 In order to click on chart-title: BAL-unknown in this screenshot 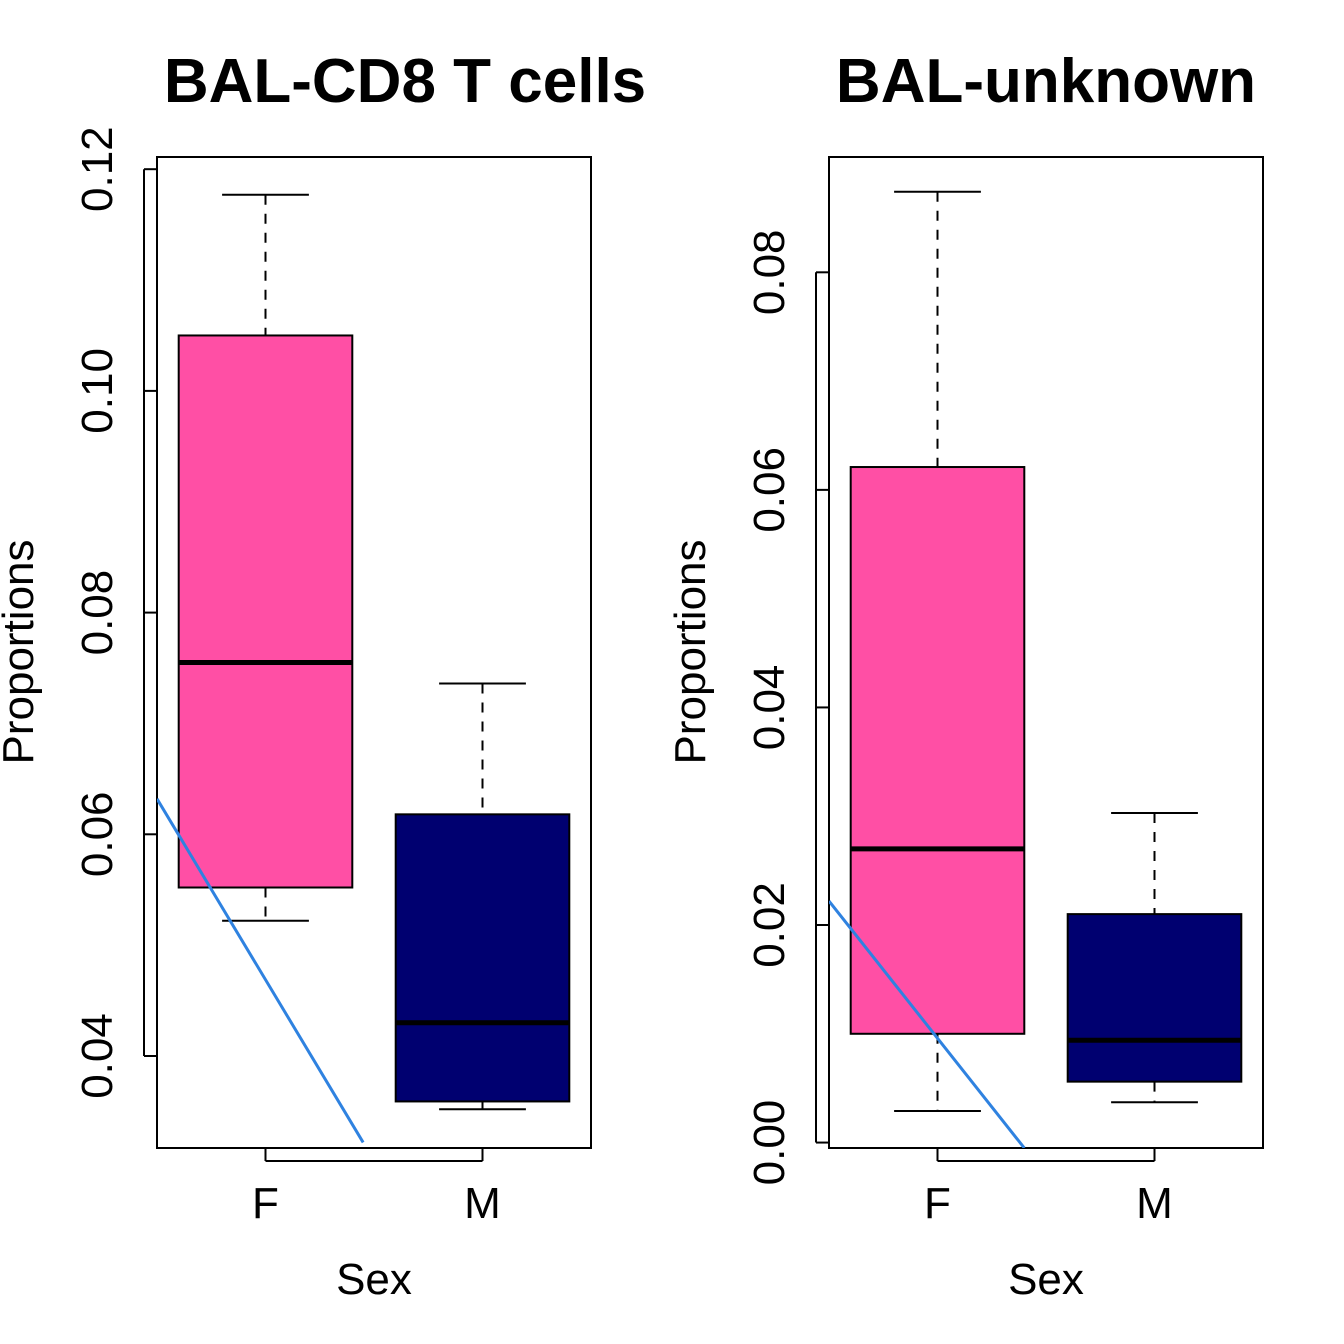, I will do `click(1046, 81)`.